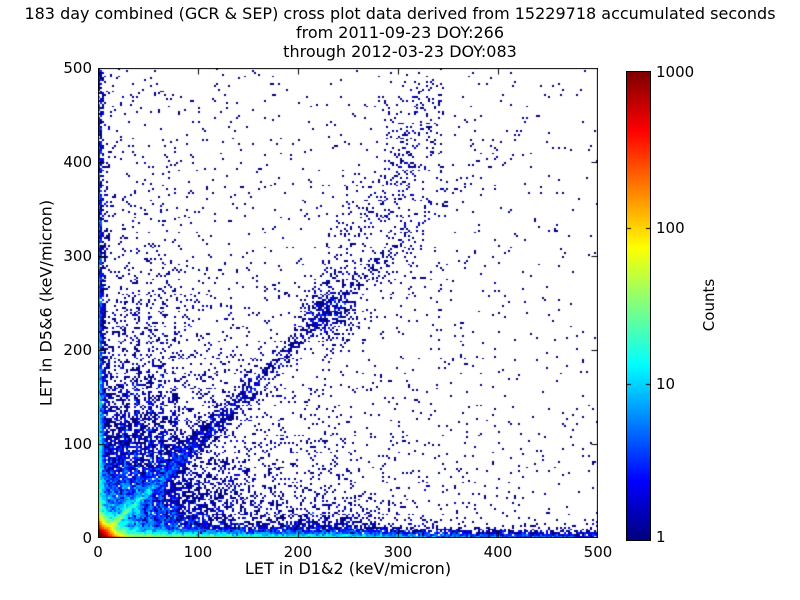  I want to click on y-tick-label: 500, so click(77, 67).